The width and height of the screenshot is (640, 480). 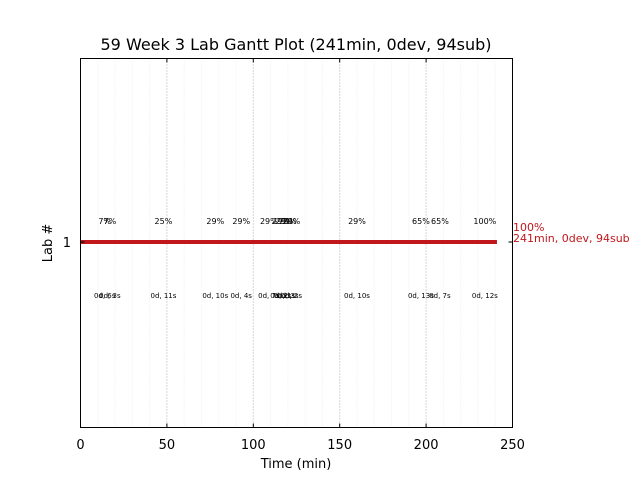 I want to click on x-tick-label: 100, so click(x=253, y=445).